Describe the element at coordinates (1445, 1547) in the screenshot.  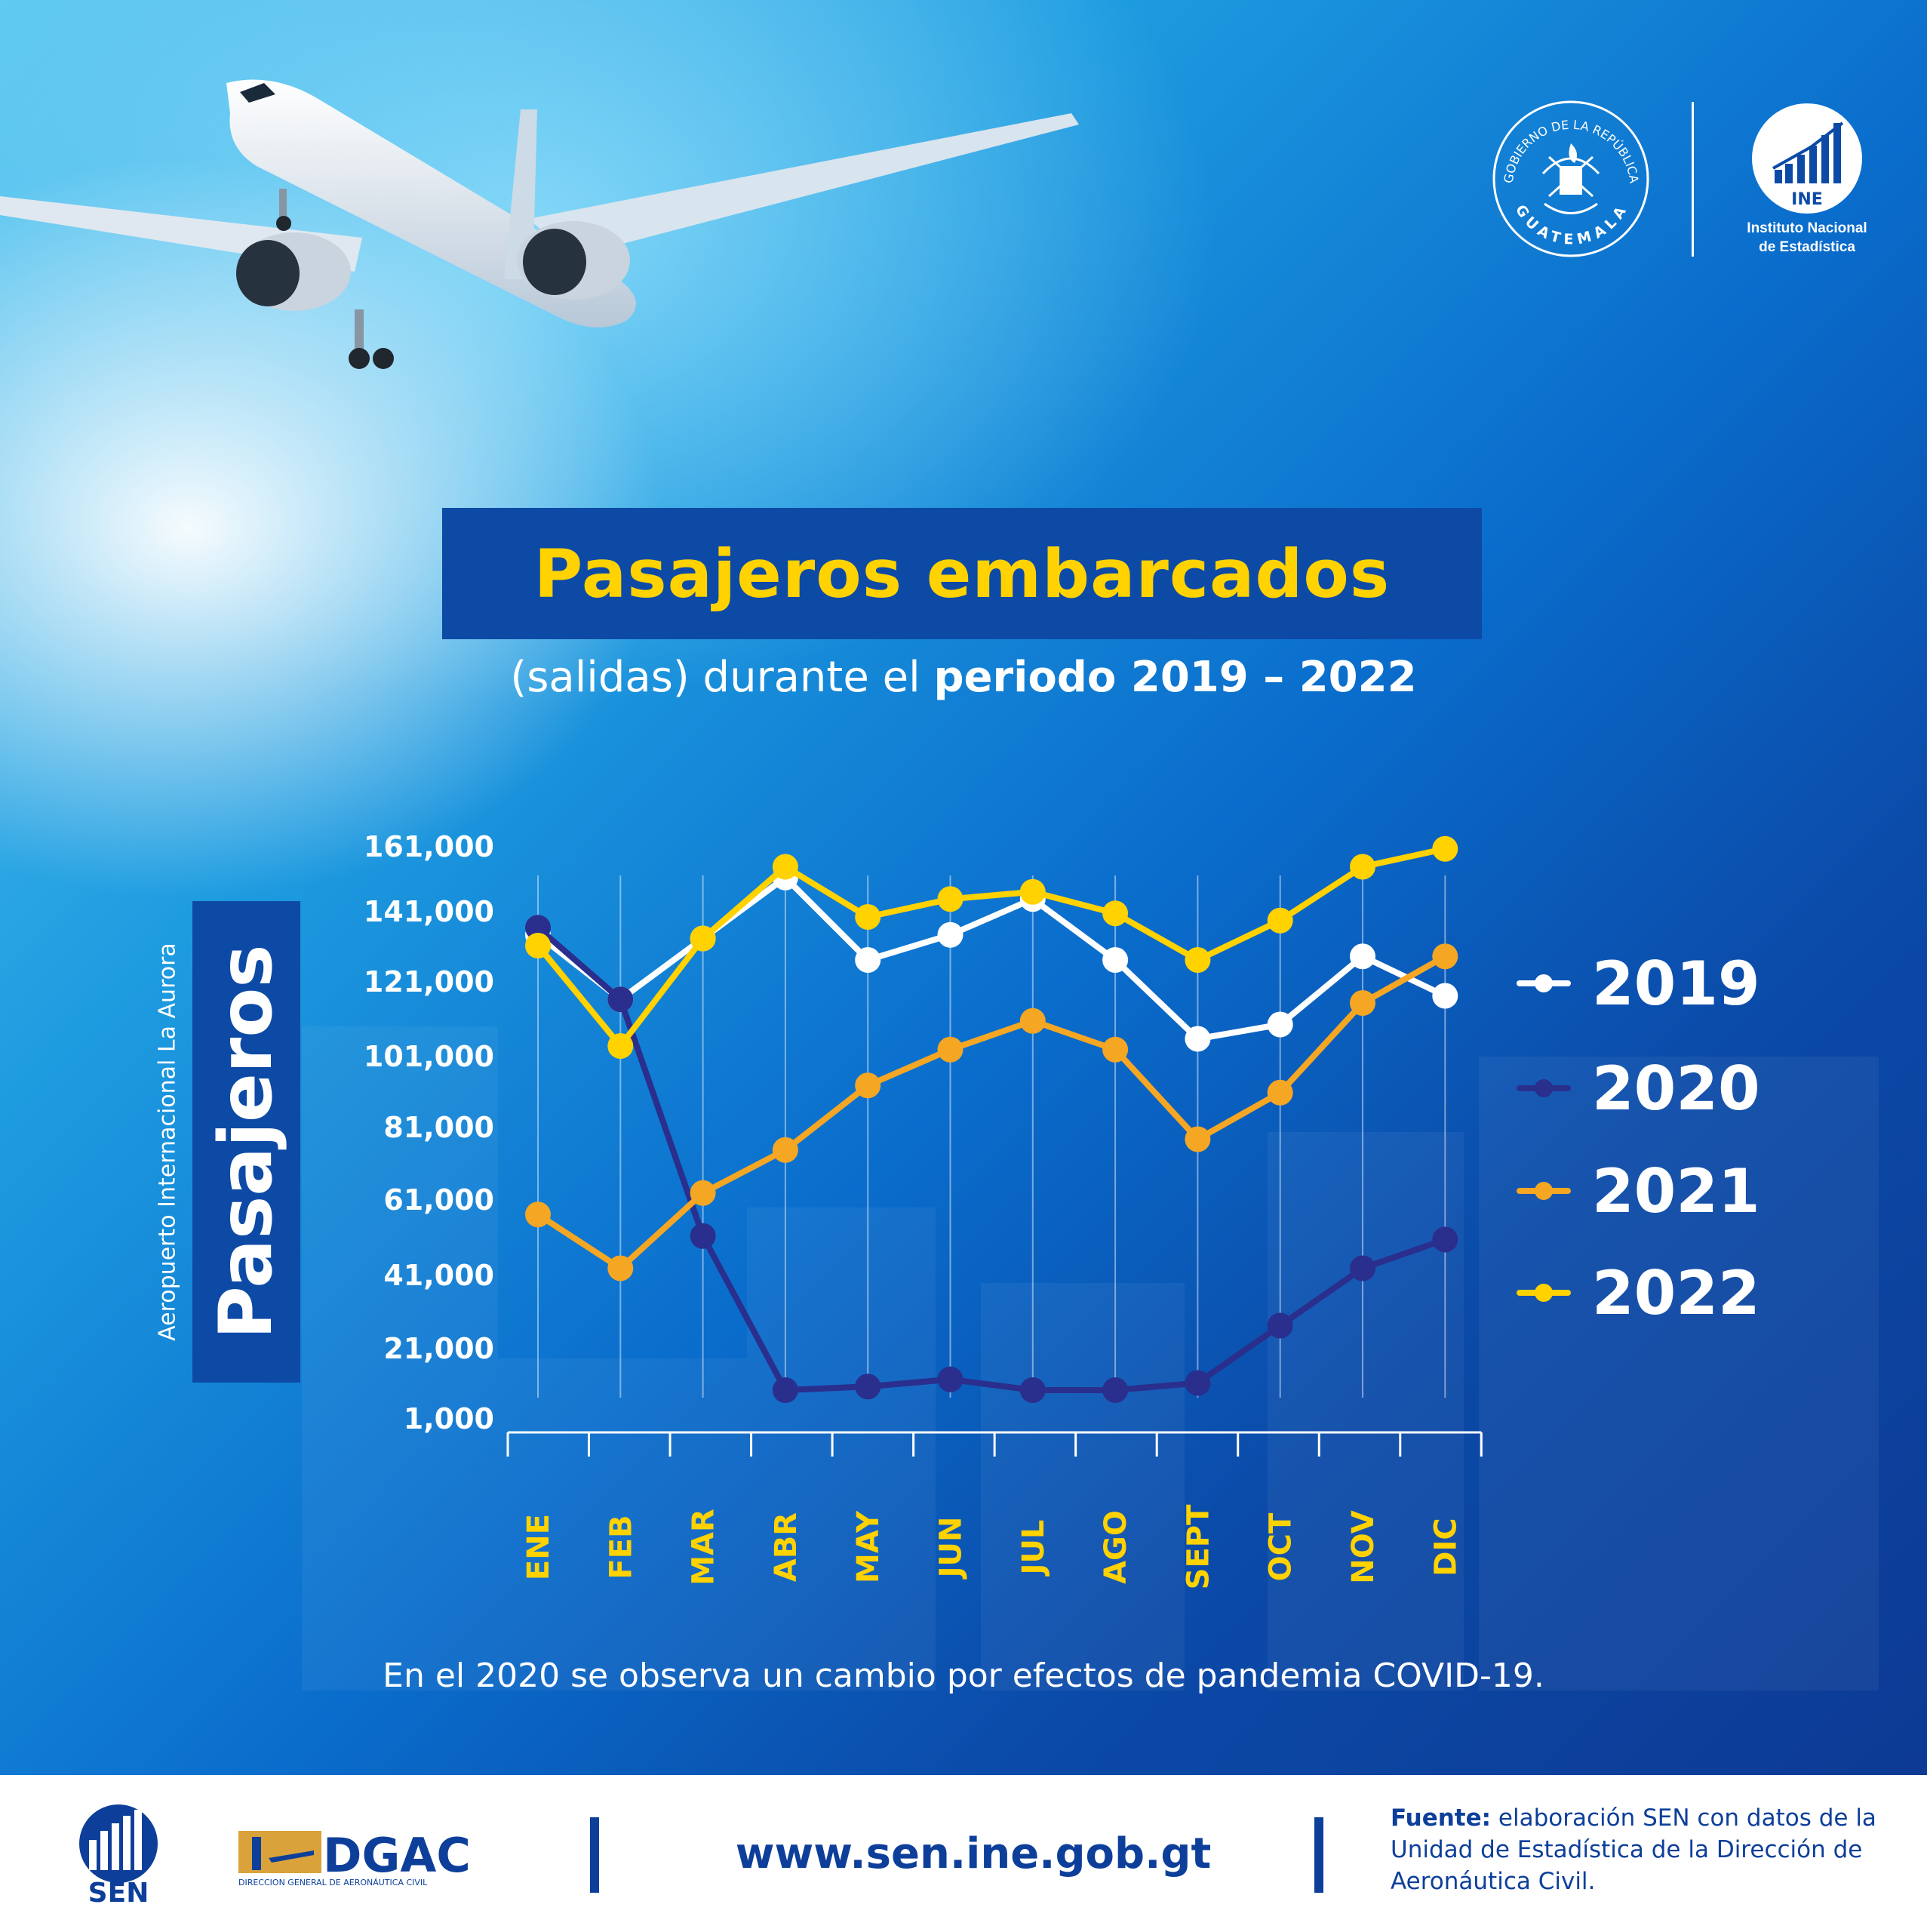
I see `x-tick-label: DIC` at that location.